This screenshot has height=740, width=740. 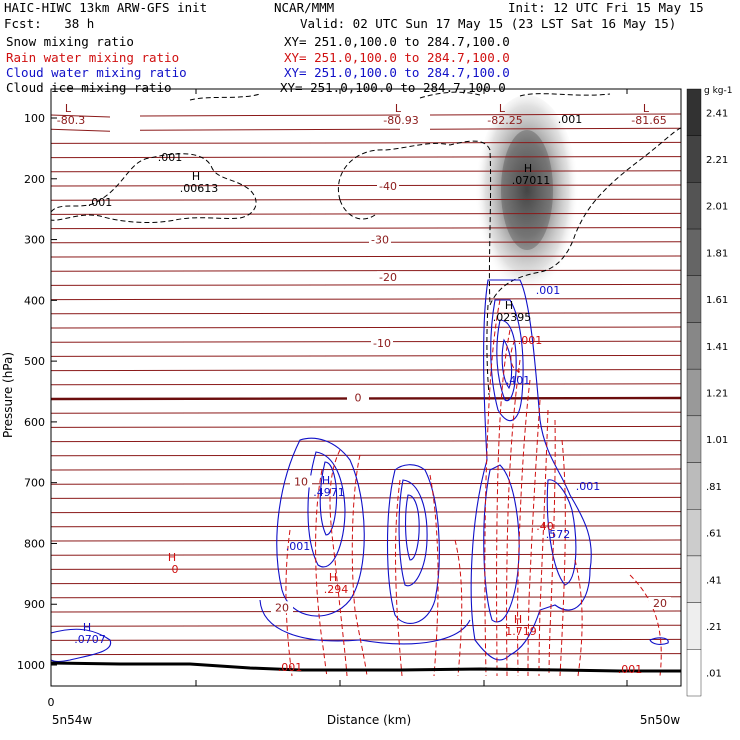 I want to click on header-forecast: Fcst: 38 h, so click(x=49, y=23).